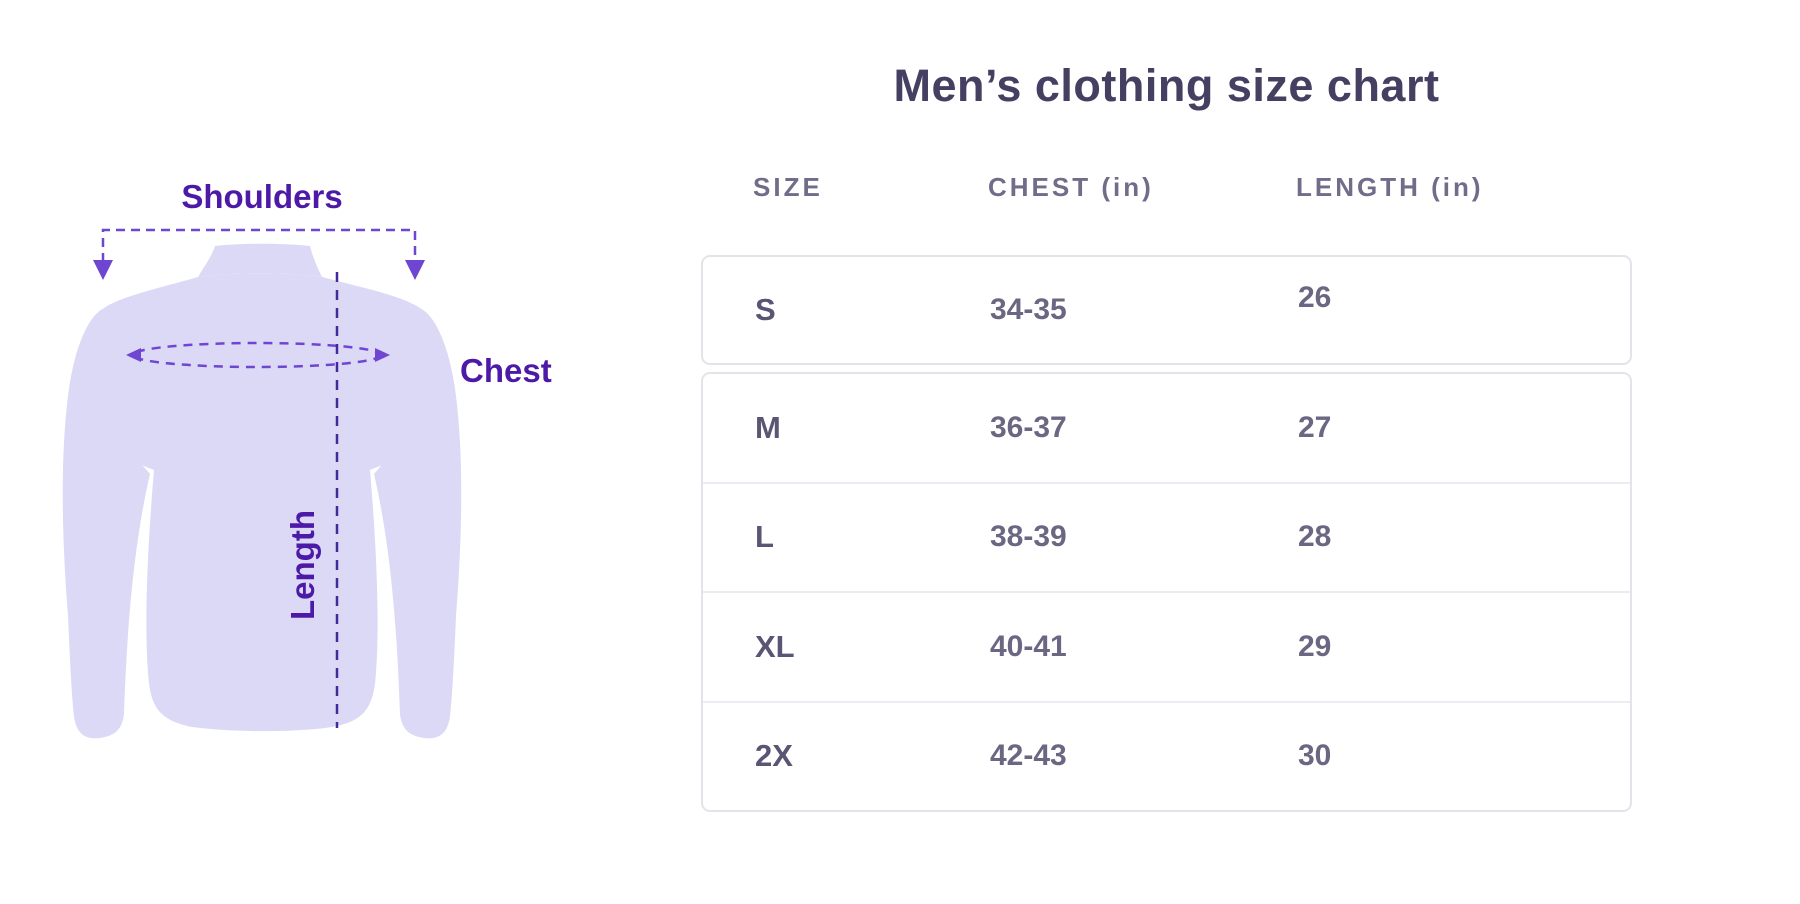  Describe the element at coordinates (260, 260) in the screenshot. I see `shirt-collar-shape` at that location.